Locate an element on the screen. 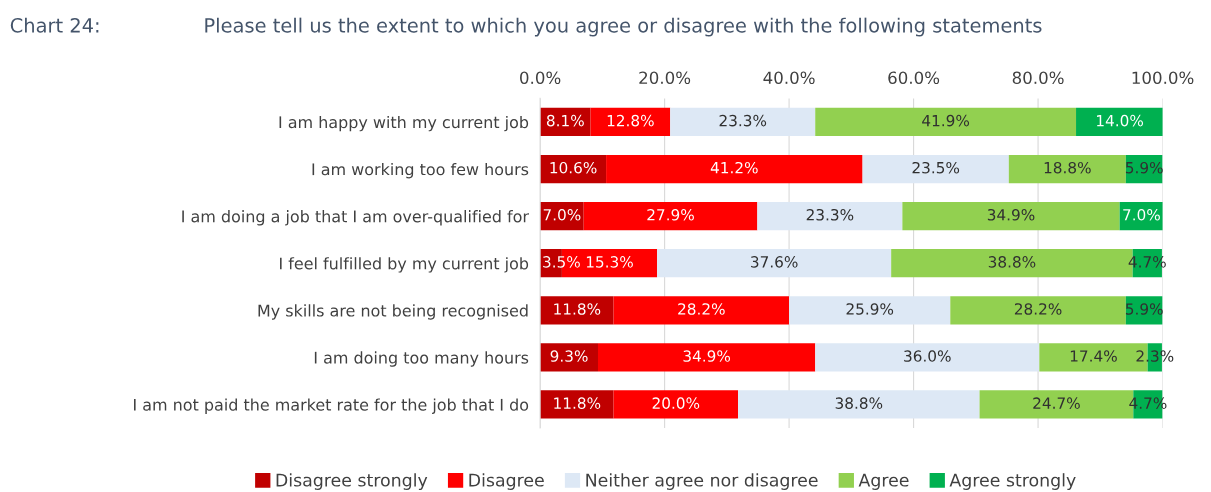 This screenshot has width=1211, height=492. y-tick-label: I am doing a job that I am over-qualified for is located at coordinates (355, 218).